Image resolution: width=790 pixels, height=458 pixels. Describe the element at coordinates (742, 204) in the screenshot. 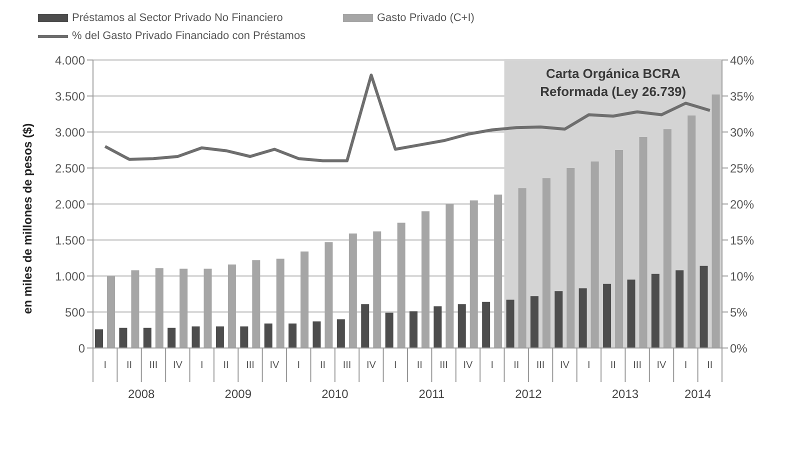

I see `y2-tick-label: 20%` at that location.